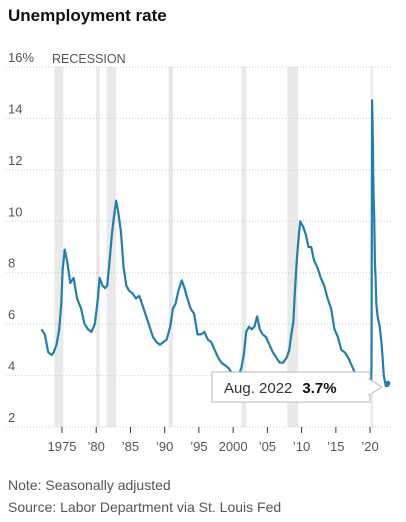 This screenshot has height=522, width=406. Describe the element at coordinates (319, 388) in the screenshot. I see `callout-value: 3.7%` at that location.